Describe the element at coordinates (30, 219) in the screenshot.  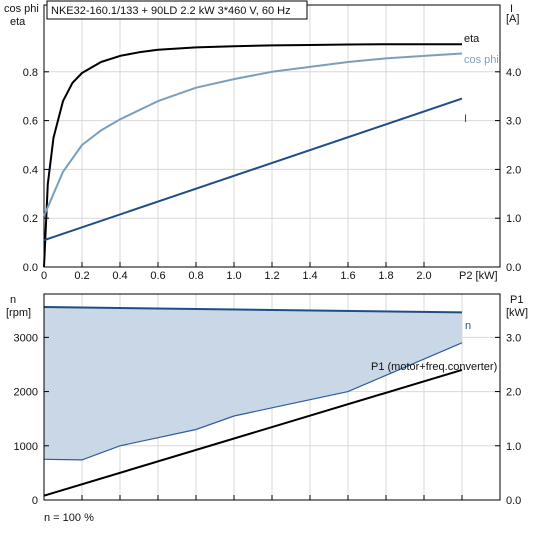
I see `top-y-left-tick-label: 0.2` at that location.